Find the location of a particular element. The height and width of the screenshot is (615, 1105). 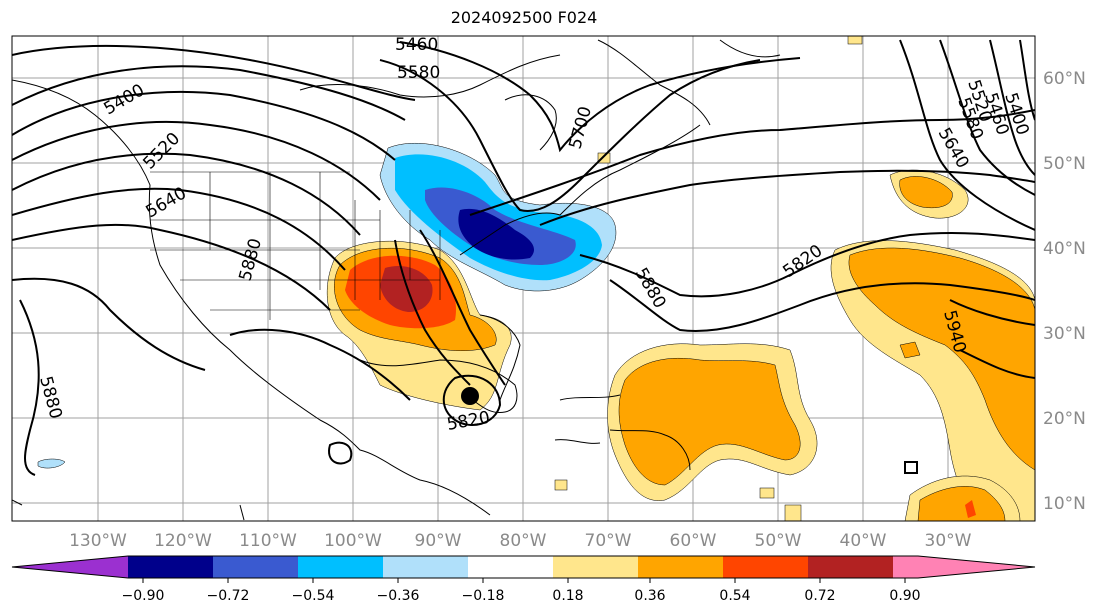

colorbar-tick-label: 0.90 is located at coordinates (904, 596).